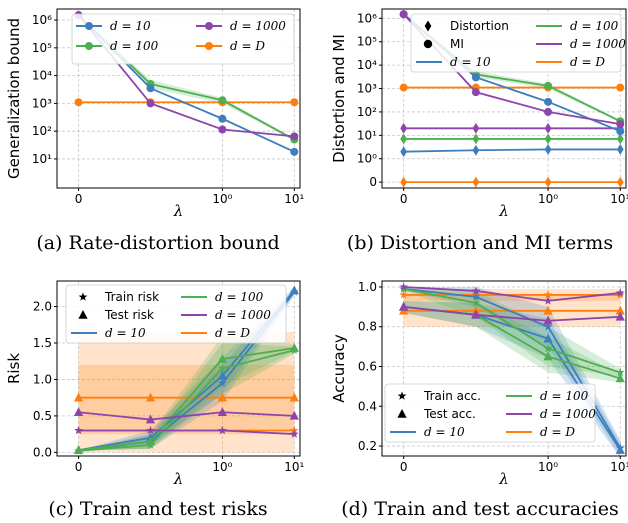 The image size is (628, 523). Describe the element at coordinates (131, 297) in the screenshot. I see `legend-label: Train risk` at that location.